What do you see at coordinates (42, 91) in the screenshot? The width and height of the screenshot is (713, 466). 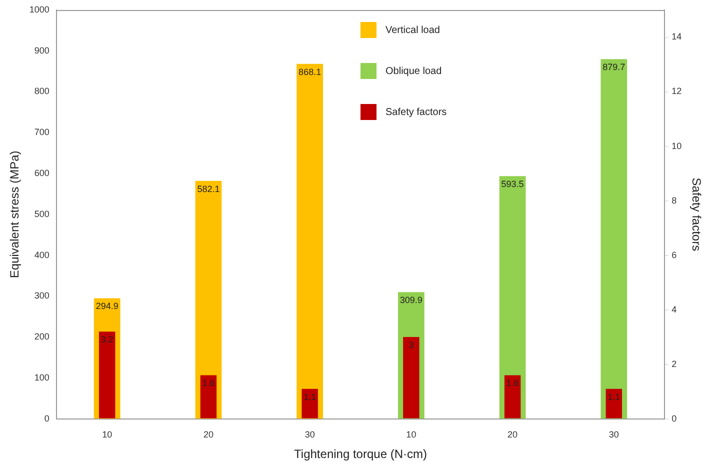 I see `y-tick-label: 800` at bounding box center [42, 91].